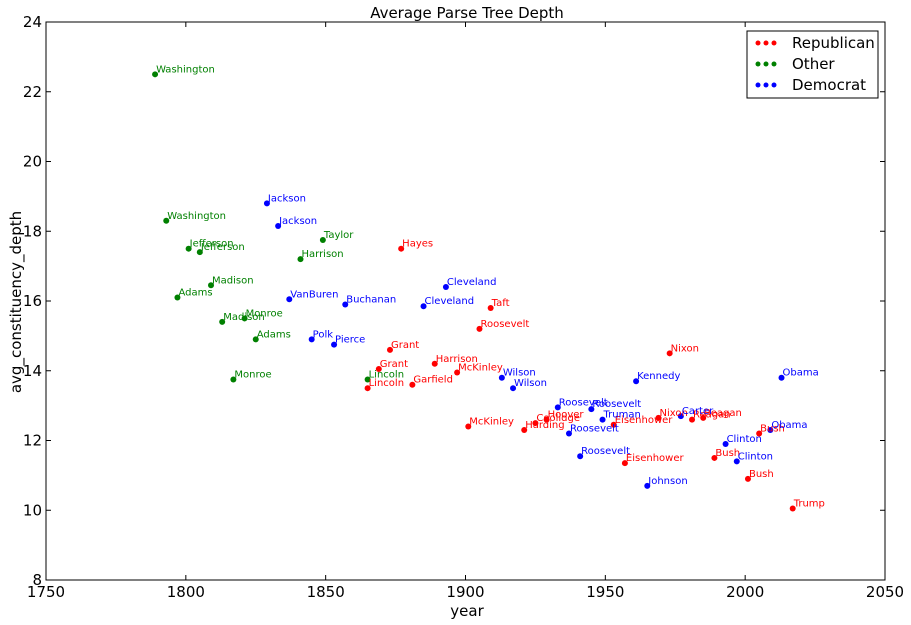 The height and width of the screenshot is (625, 911). What do you see at coordinates (755, 456) in the screenshot?
I see `data-label: Clinton` at bounding box center [755, 456].